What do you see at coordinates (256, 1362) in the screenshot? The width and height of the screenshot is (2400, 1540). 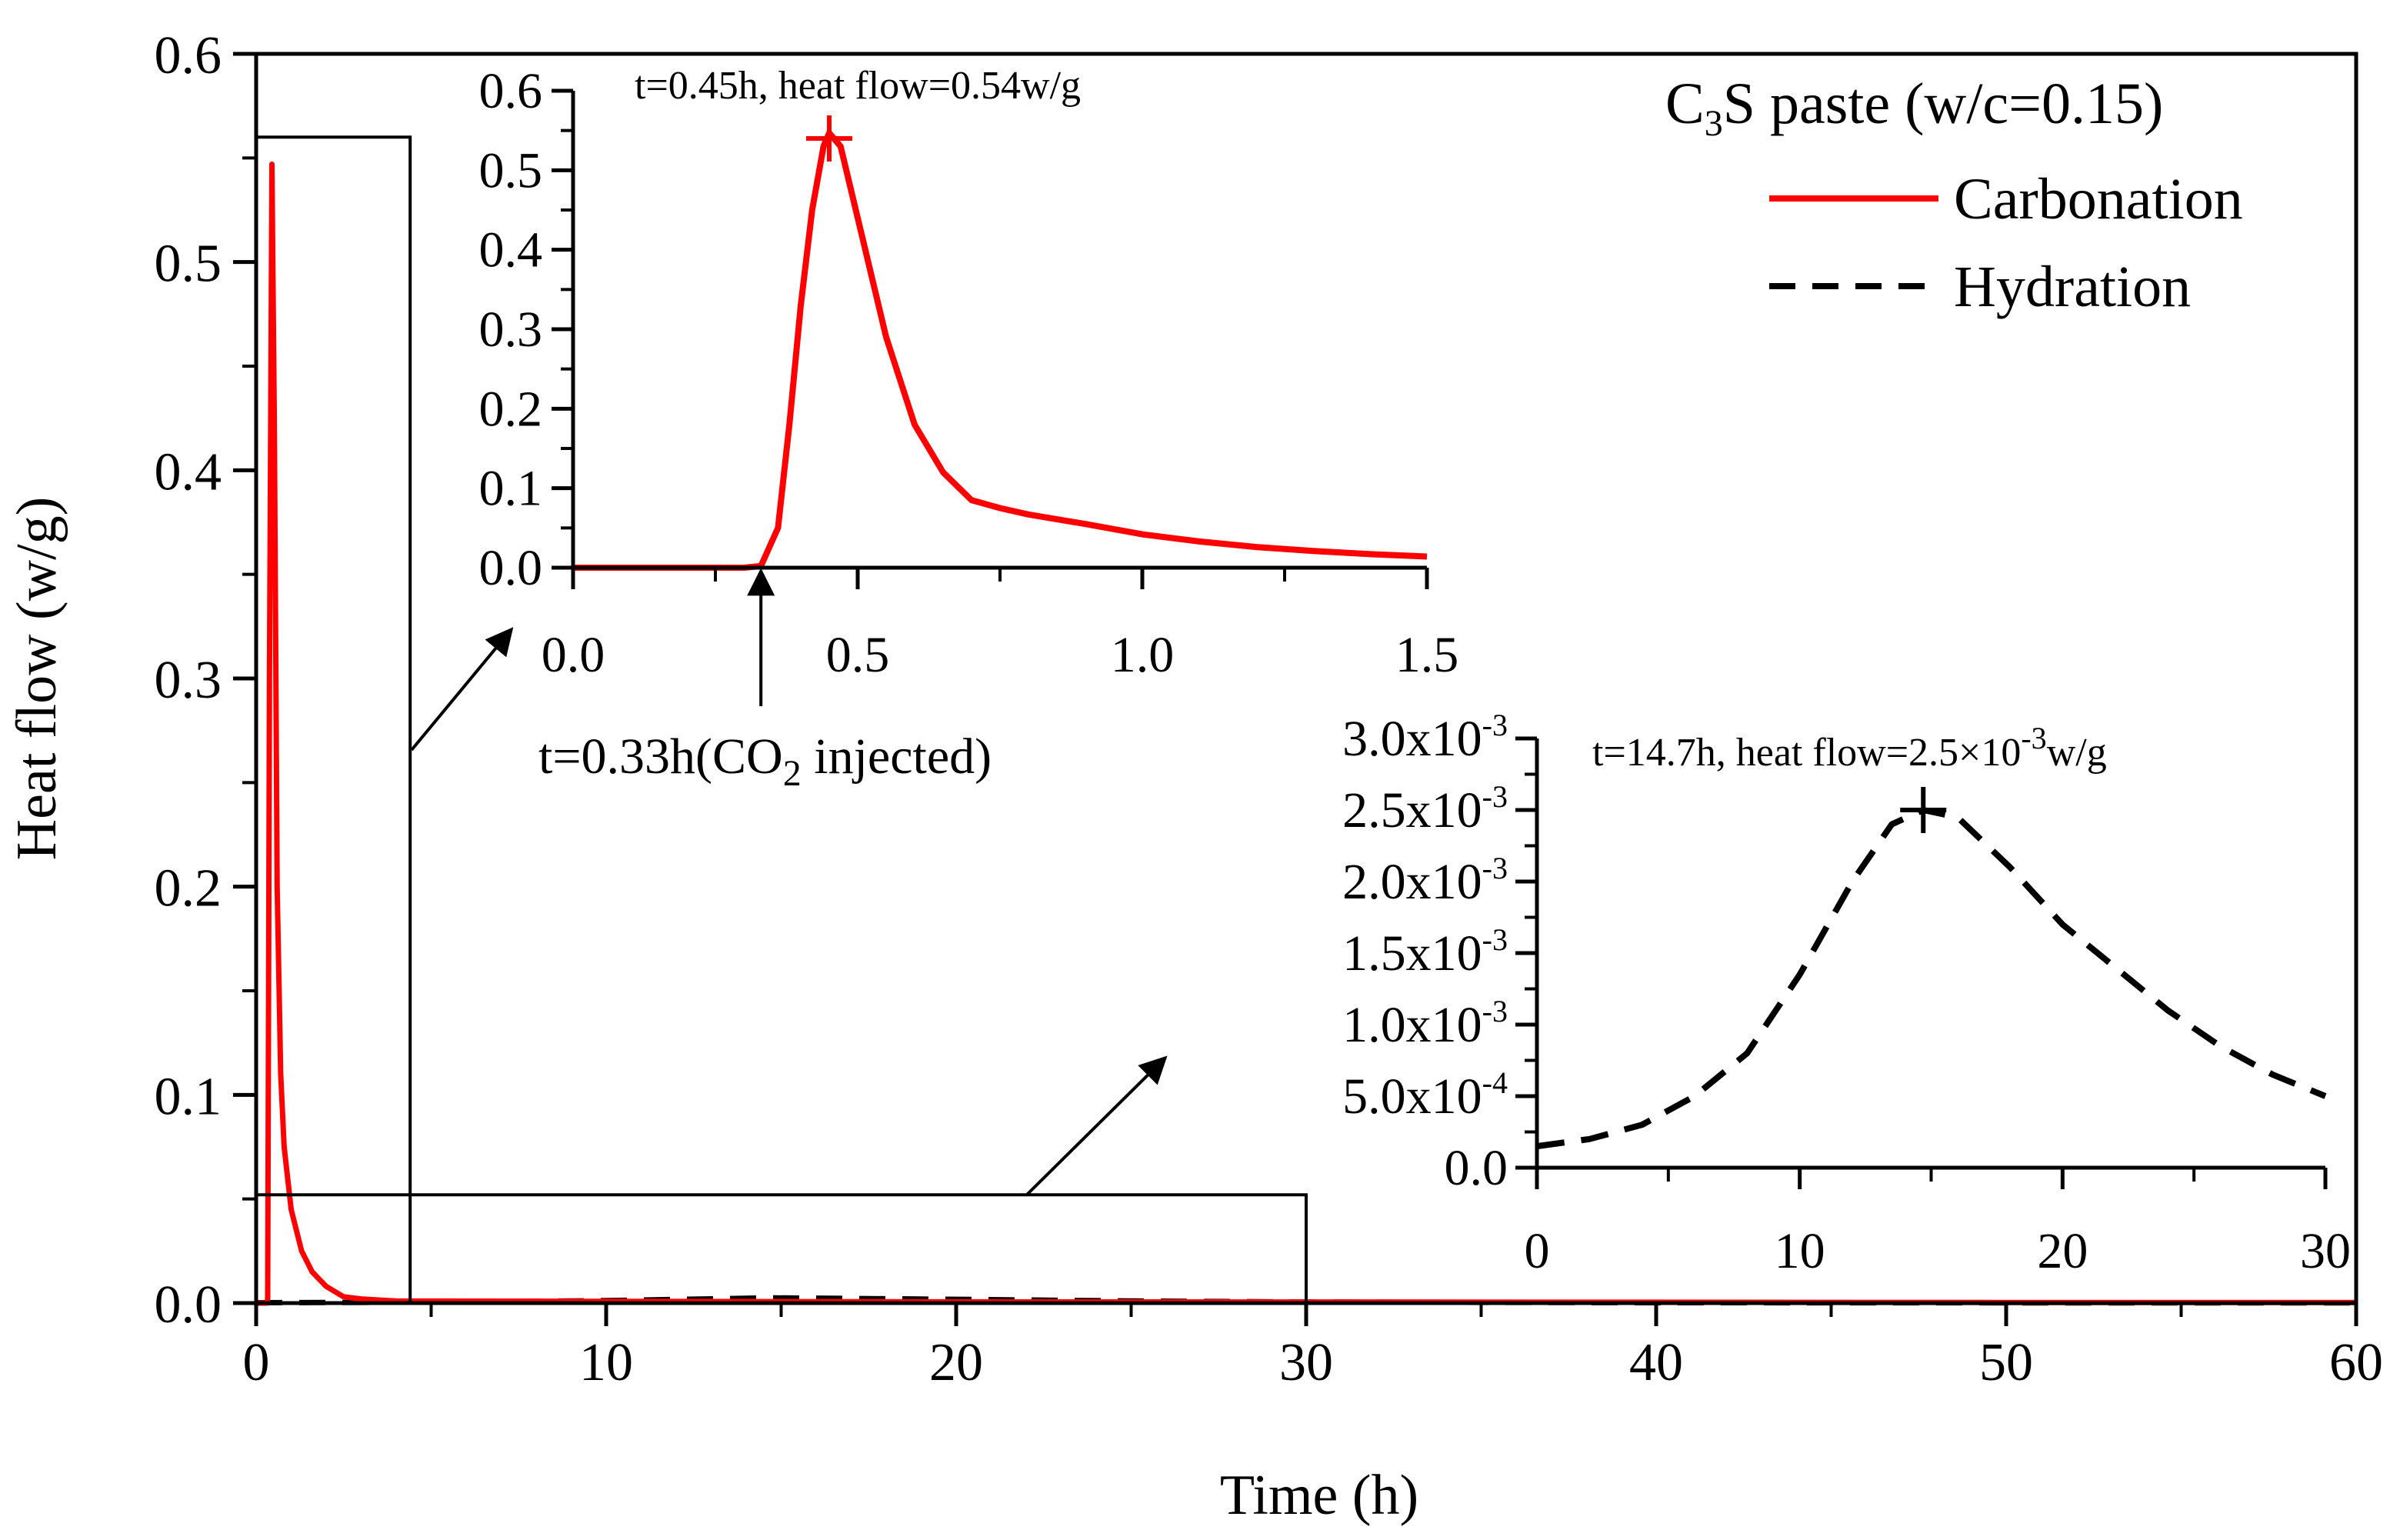 I see `main-x-tick-label: 0` at bounding box center [256, 1362].